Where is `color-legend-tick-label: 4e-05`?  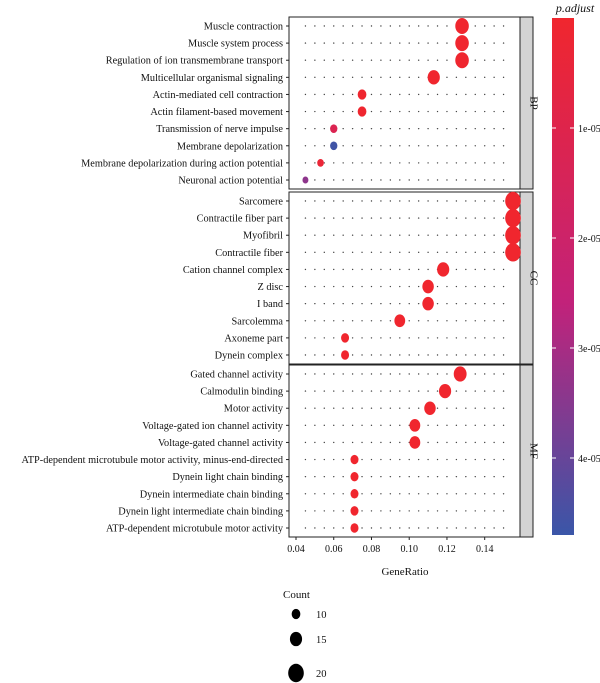 color-legend-tick-label: 4e-05 is located at coordinates (589, 459).